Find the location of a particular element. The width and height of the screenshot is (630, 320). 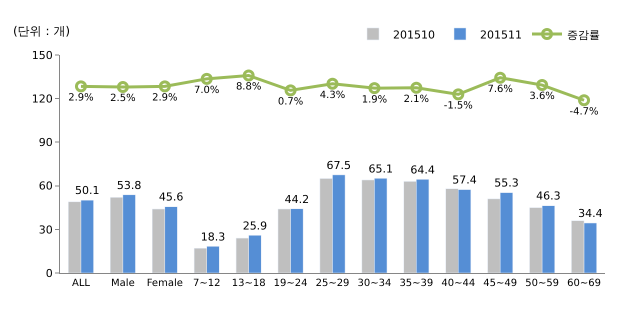

y-axis-title: (단위 : 개) is located at coordinates (41, 31).